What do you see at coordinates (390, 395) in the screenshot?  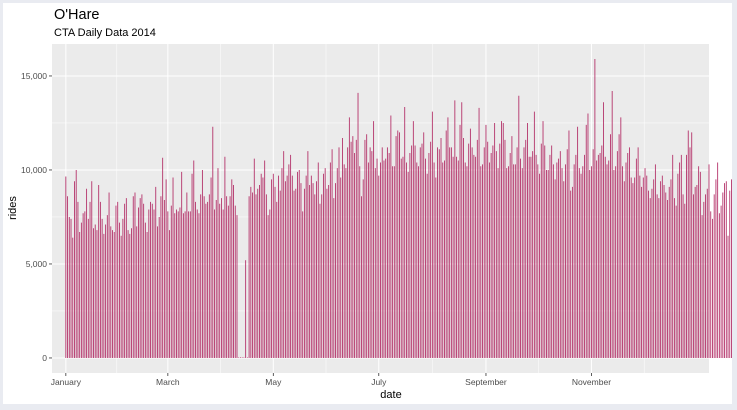 I see `x-axis-title: date` at bounding box center [390, 395].